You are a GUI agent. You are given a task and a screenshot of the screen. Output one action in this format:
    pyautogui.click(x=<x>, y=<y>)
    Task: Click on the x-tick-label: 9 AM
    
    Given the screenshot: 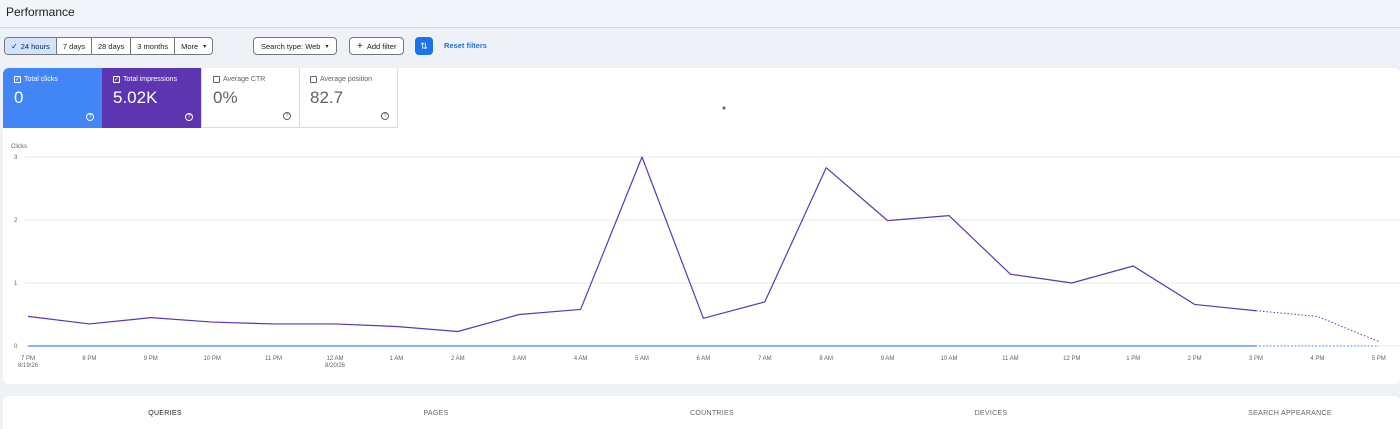 What is the action you would take?
    pyautogui.click(x=888, y=359)
    